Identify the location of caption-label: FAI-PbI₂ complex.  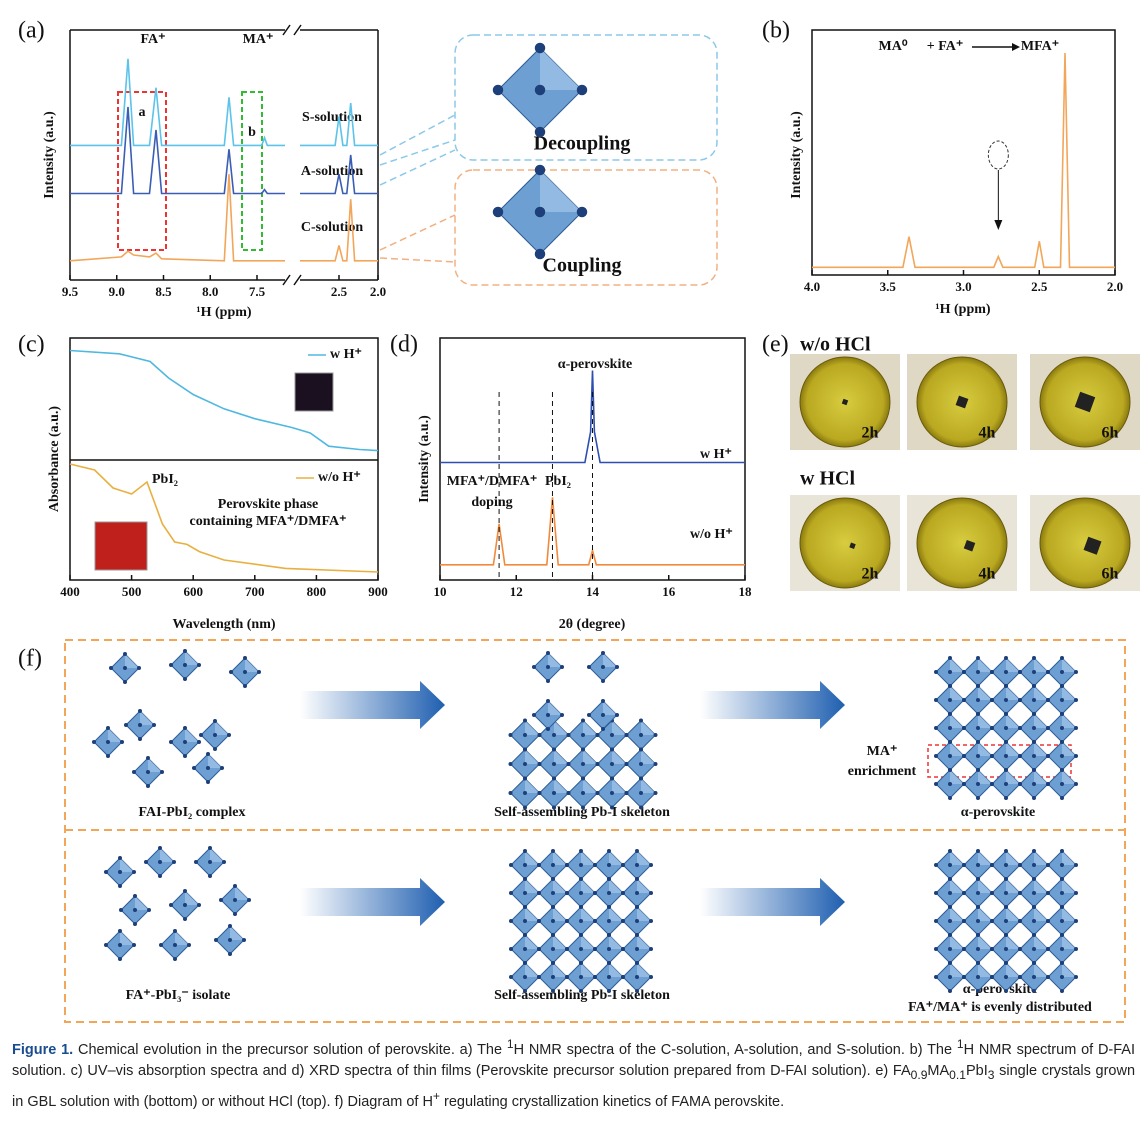
(192, 812).